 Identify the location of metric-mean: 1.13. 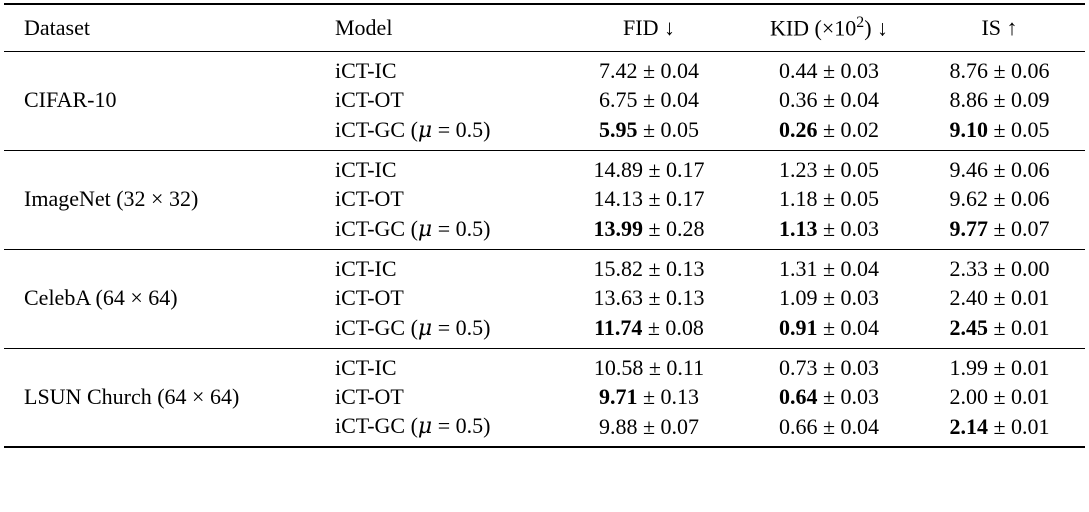
(798, 229).